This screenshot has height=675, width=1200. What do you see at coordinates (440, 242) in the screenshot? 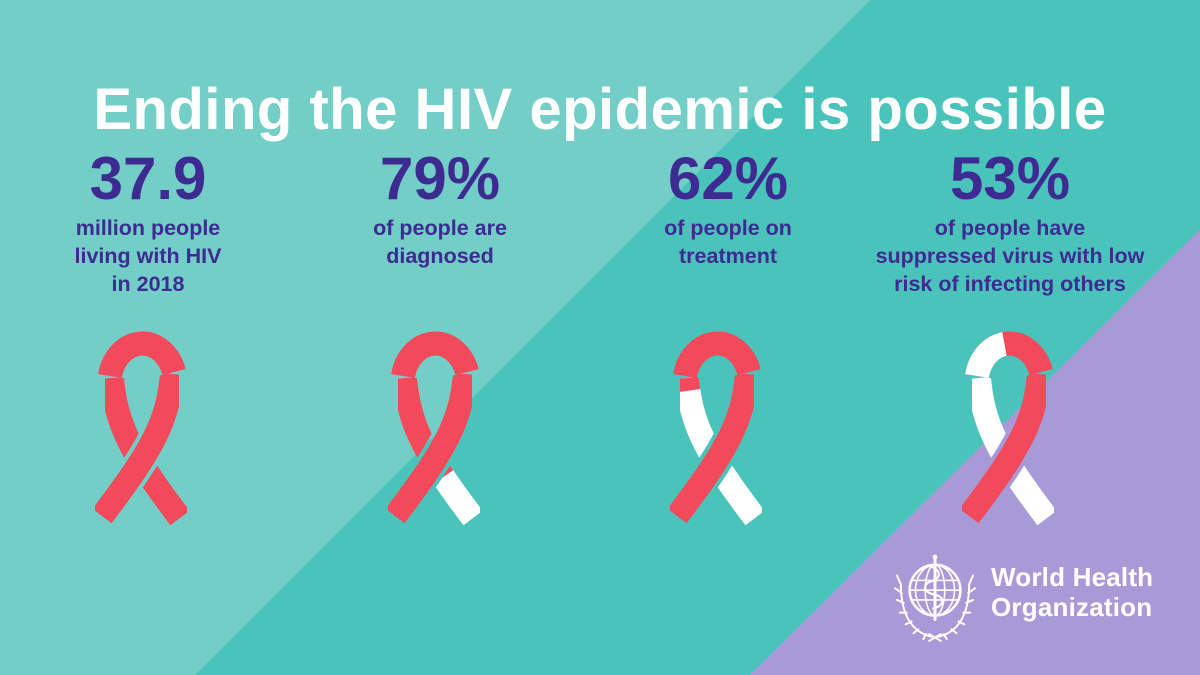
I see `stat-label: of people are diagnosed` at bounding box center [440, 242].